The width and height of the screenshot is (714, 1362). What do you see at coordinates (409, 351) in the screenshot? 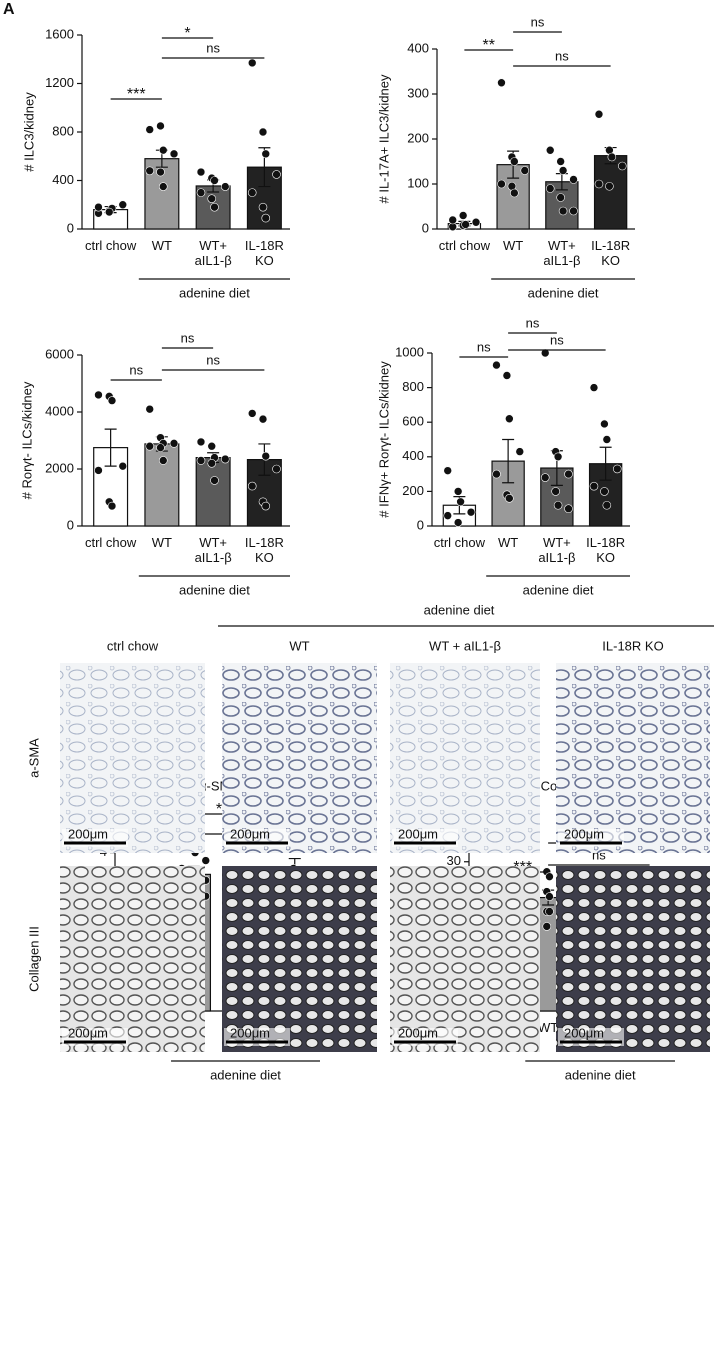
I see `y-tick-label: 1000` at bounding box center [409, 351].